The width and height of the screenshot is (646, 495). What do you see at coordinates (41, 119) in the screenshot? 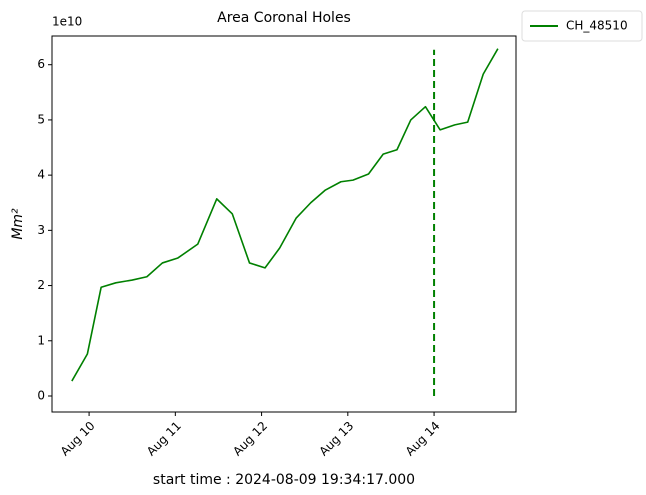
I see `y-tick-label: 5` at bounding box center [41, 119].